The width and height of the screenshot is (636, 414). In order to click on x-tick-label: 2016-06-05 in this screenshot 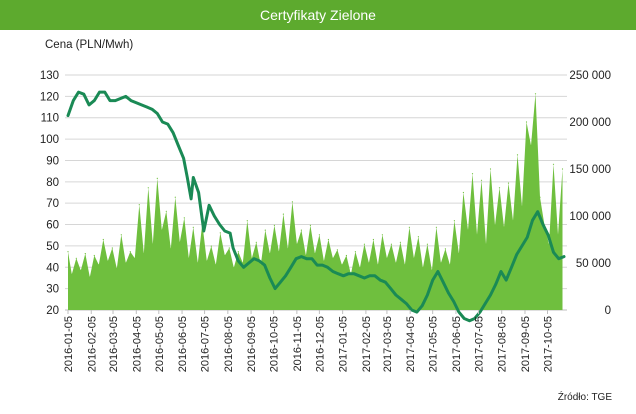, I will do `click(183, 344)`.